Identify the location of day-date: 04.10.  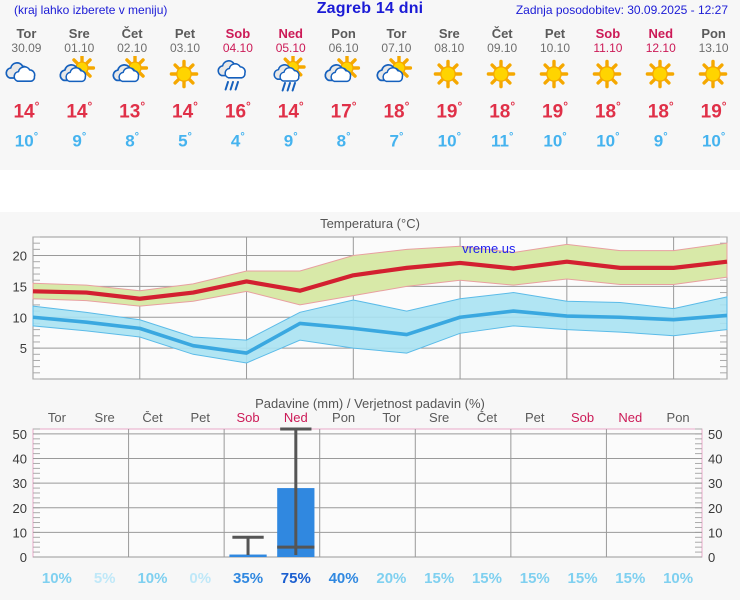
(237, 48).